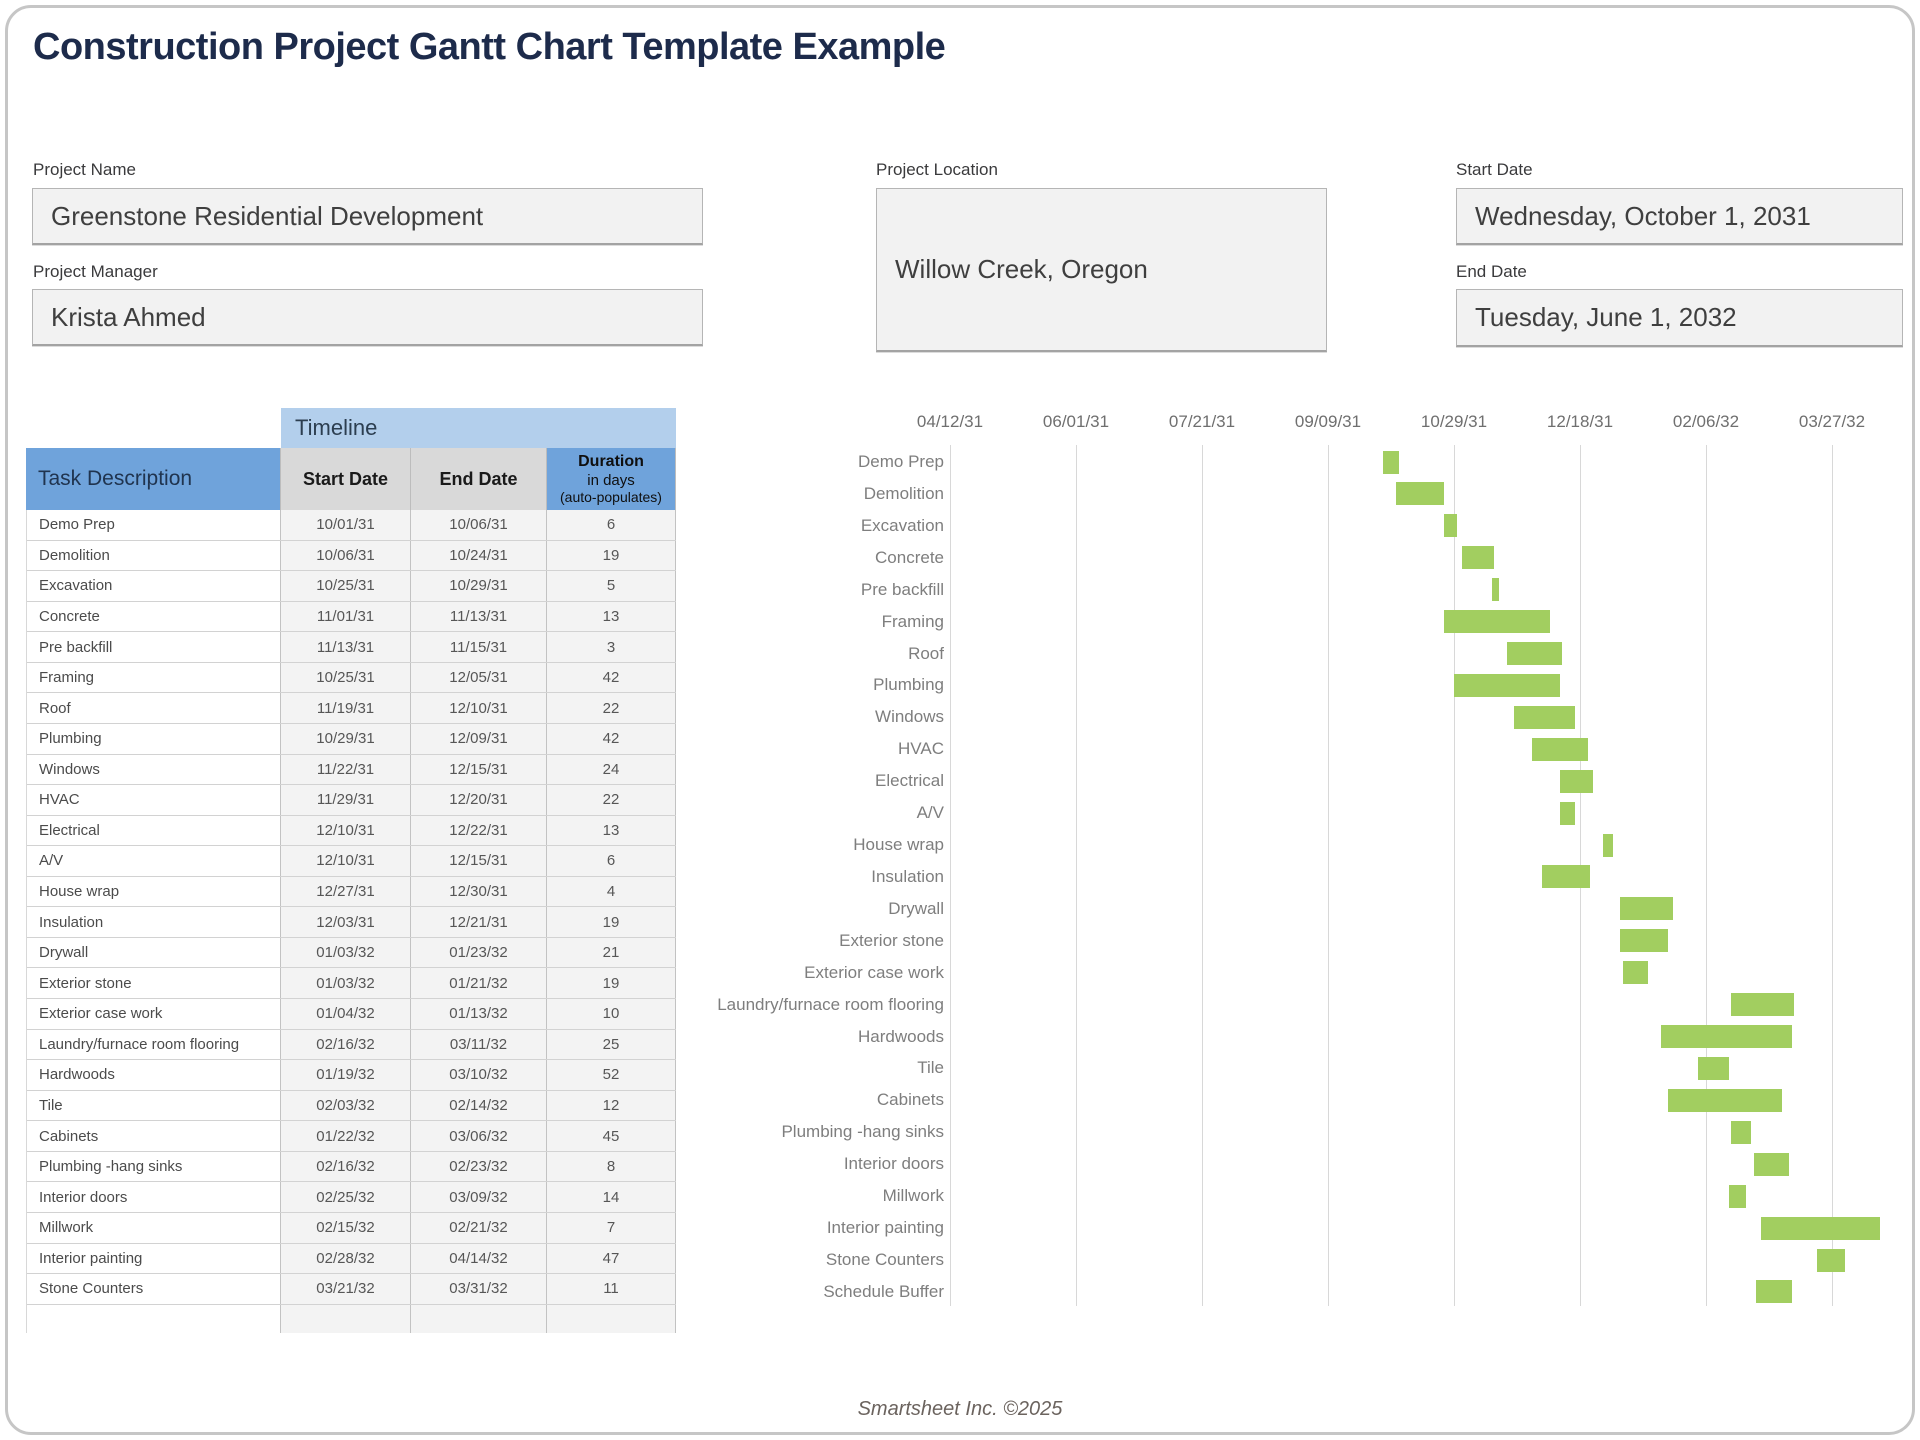 Image resolution: width=1920 pixels, height=1440 pixels. What do you see at coordinates (611, 1166) in the screenshot?
I see `duration-cell: 8` at bounding box center [611, 1166].